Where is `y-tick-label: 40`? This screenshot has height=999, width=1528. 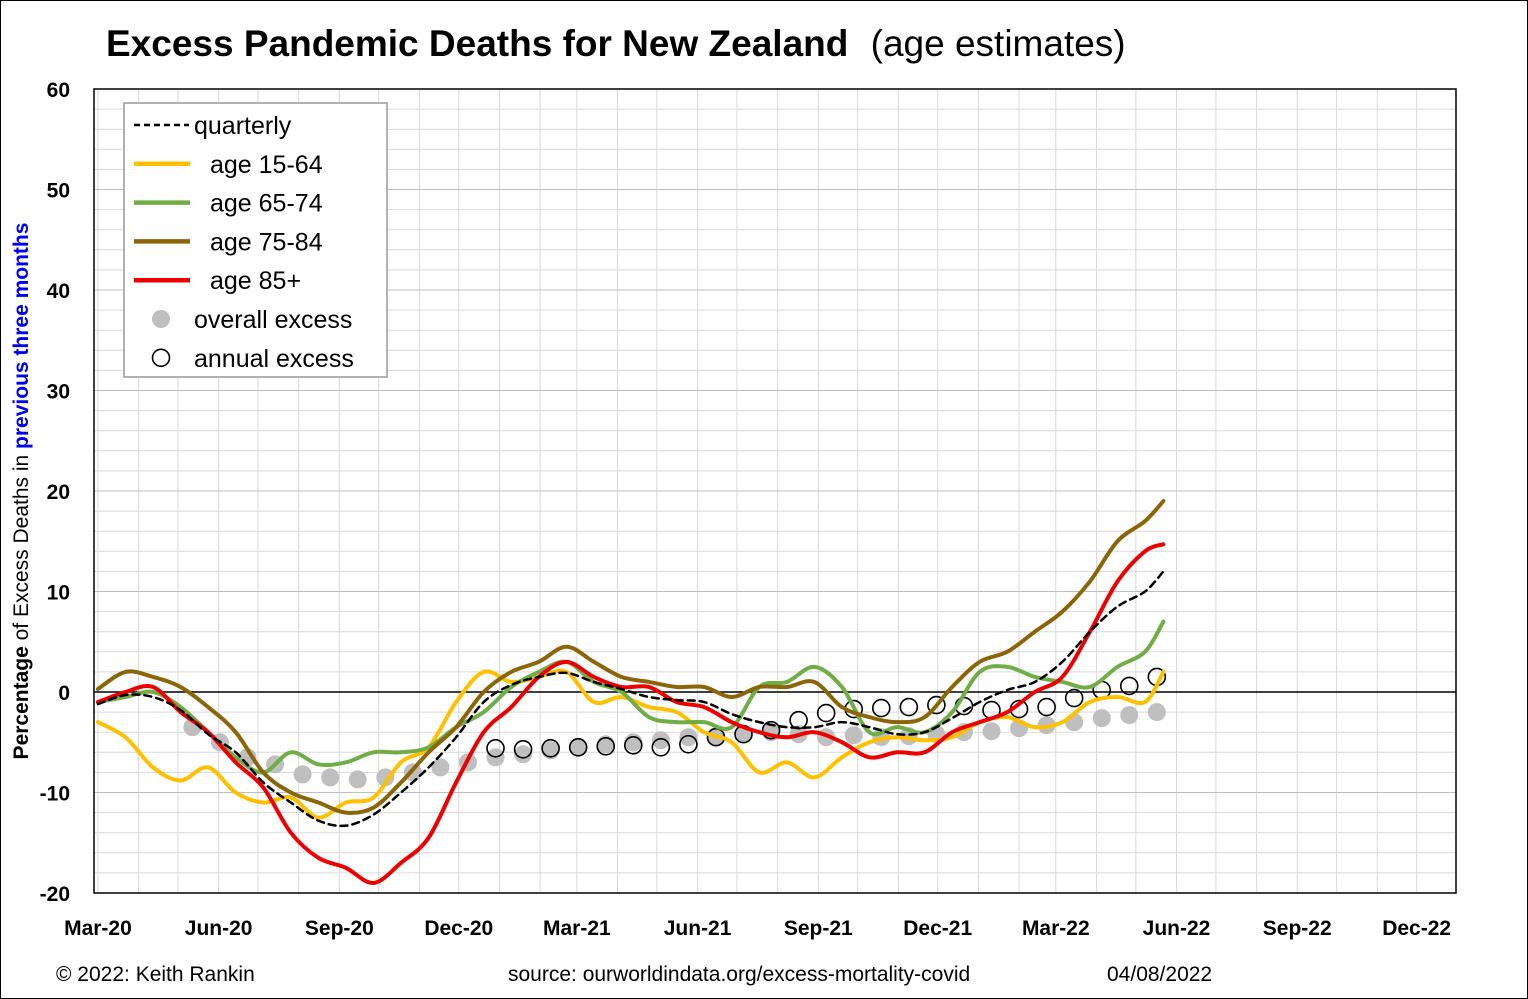
y-tick-label: 40 is located at coordinates (58, 291).